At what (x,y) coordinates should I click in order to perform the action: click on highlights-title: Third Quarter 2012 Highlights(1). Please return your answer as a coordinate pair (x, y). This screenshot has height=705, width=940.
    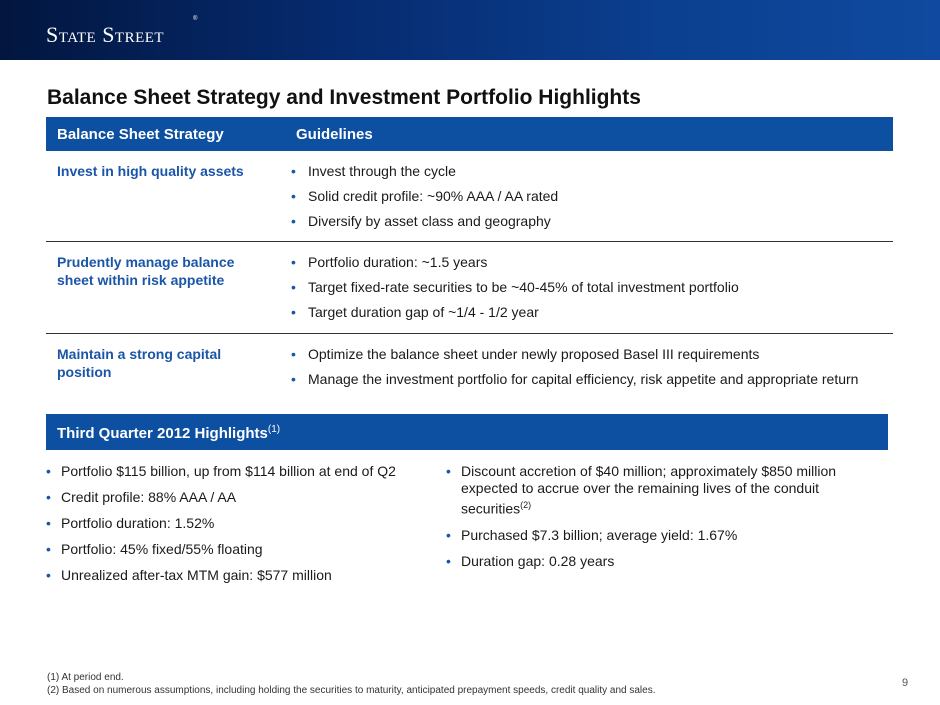
    Looking at the image, I should click on (168, 433).